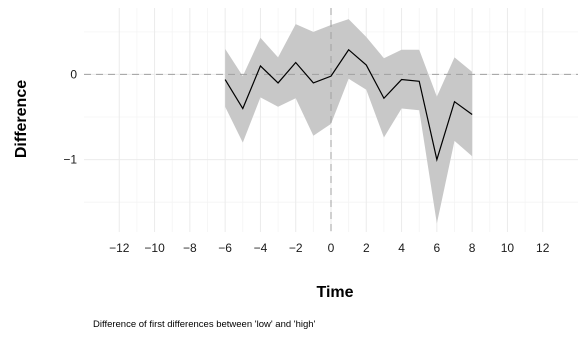 This screenshot has height=346, width=579. I want to click on x-tick-label: 6, so click(437, 248).